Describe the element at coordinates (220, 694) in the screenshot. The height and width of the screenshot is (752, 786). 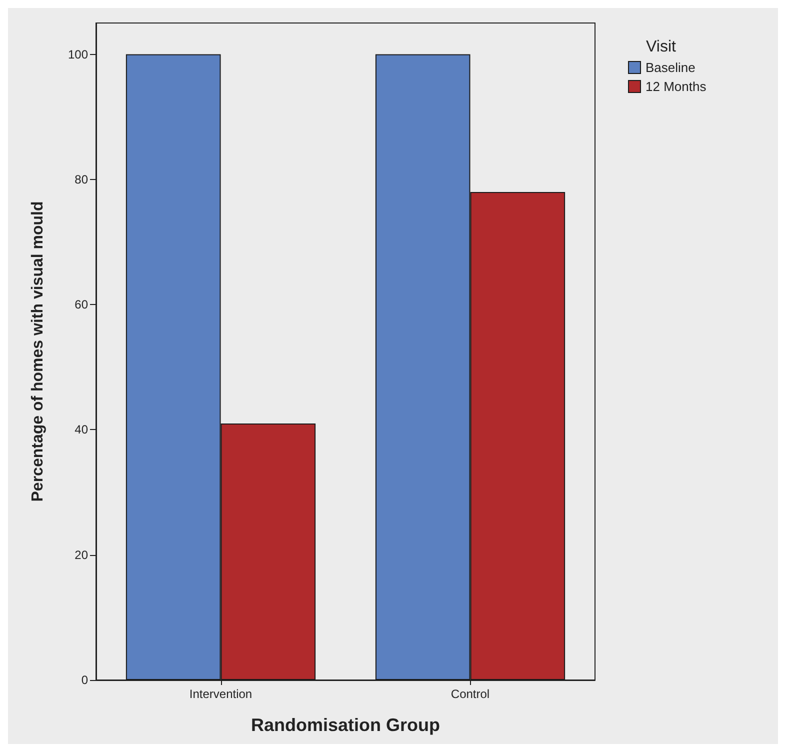
I see `x-tick-label: Intervention` at that location.